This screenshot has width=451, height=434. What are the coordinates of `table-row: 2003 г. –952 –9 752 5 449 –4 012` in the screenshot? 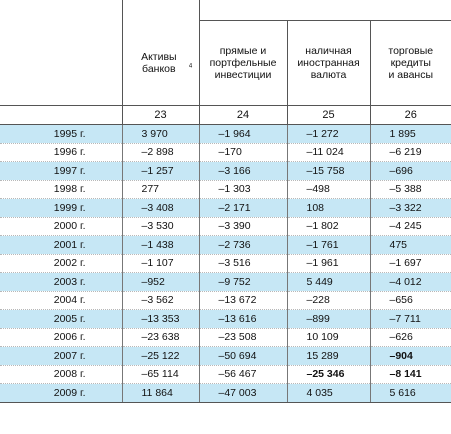 It's located at (225, 281).